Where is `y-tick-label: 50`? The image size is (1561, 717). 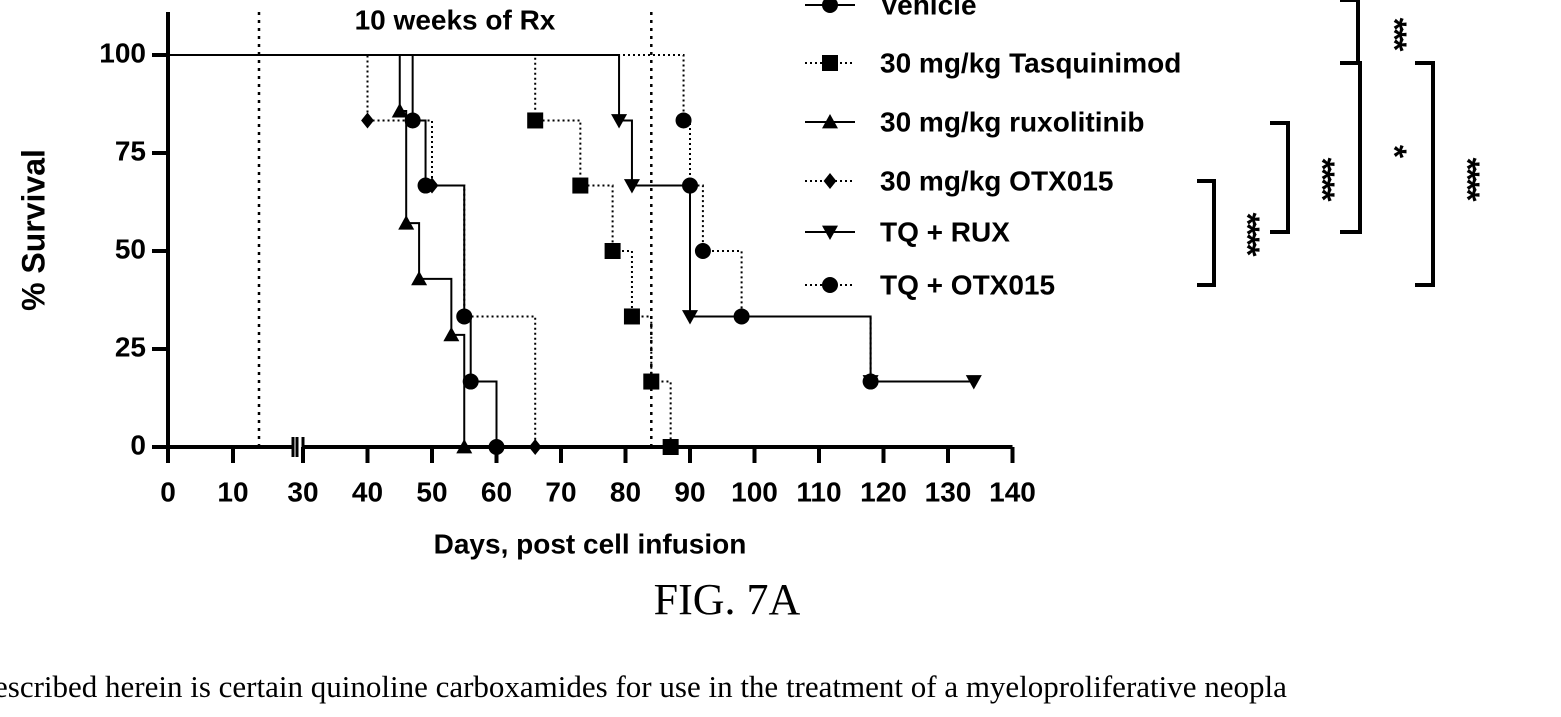
y-tick-label: 50 is located at coordinates (130, 248).